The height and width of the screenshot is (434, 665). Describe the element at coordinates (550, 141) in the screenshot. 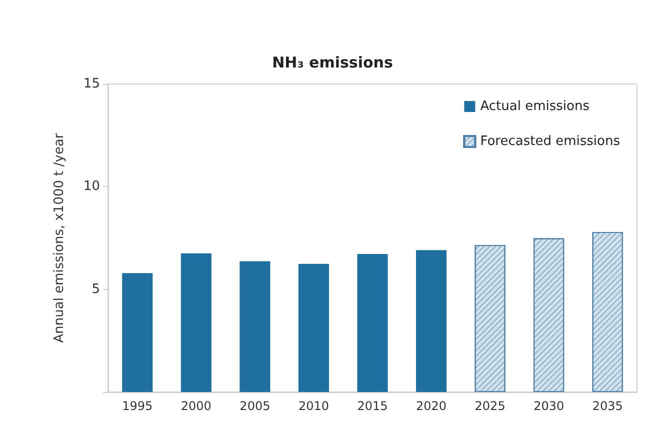

I see `legend-label: Forecasted emissions` at that location.